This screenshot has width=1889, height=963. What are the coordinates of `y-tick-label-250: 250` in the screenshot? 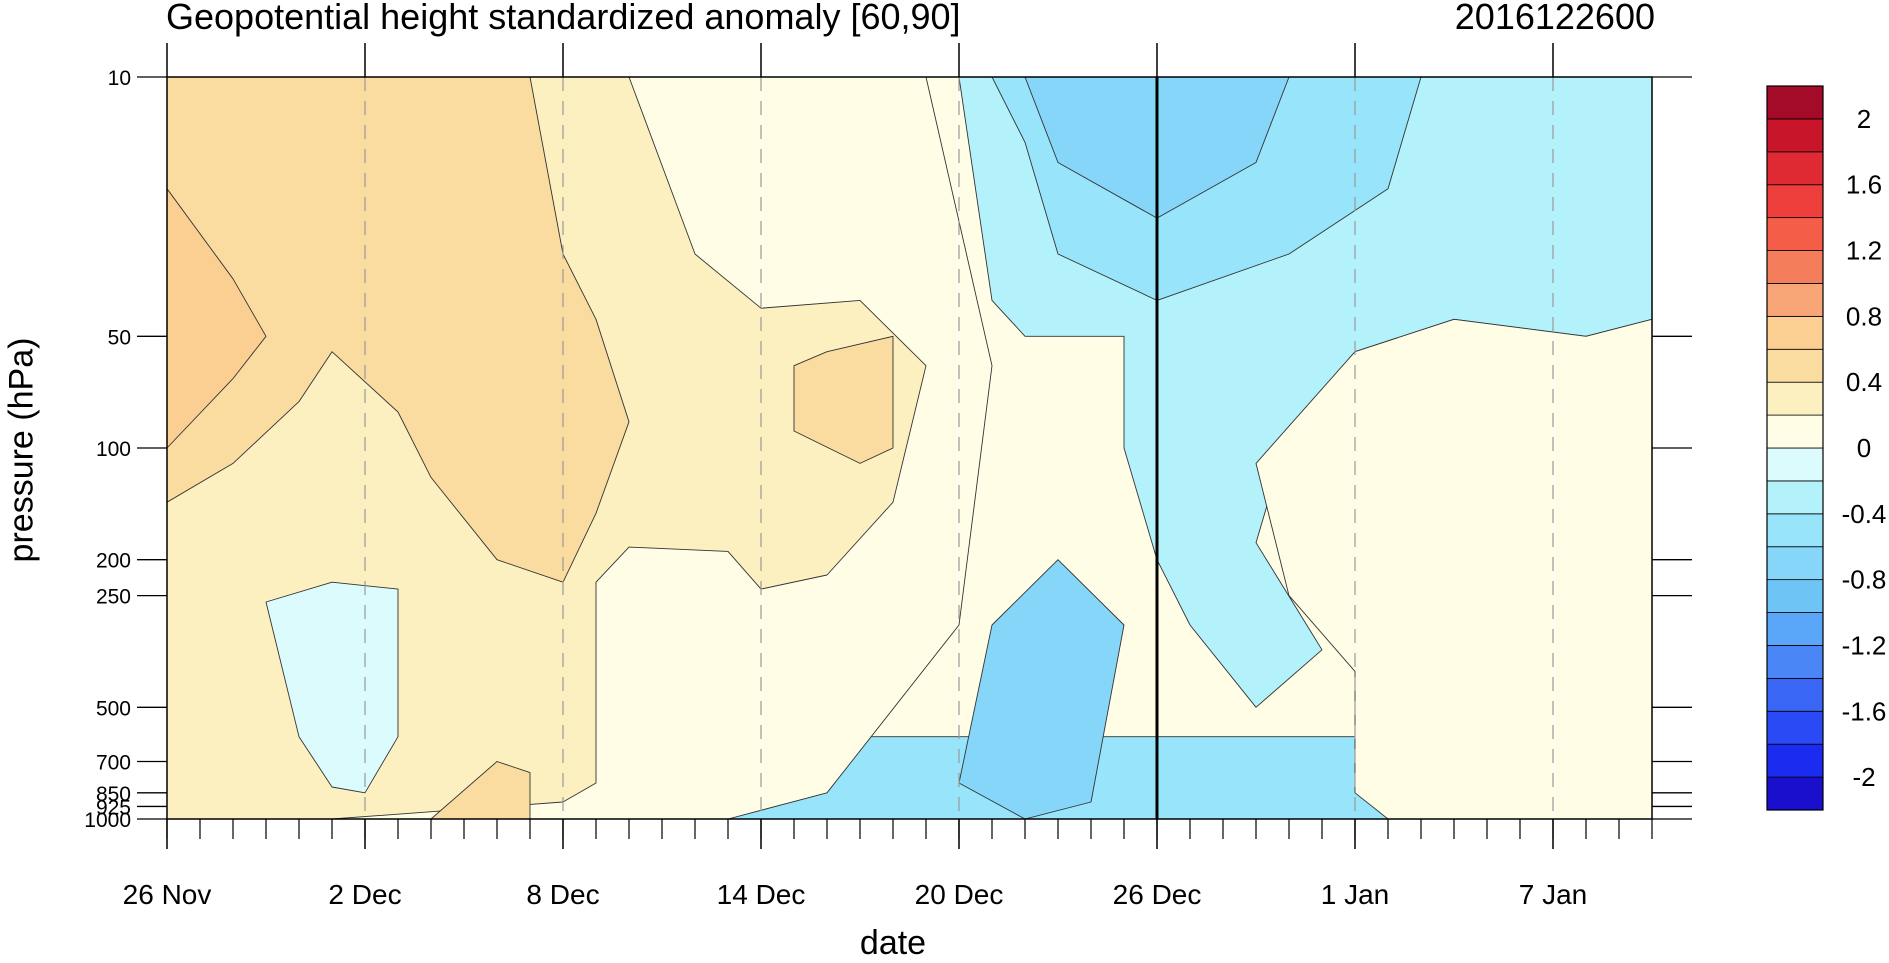 It's located at (113, 597).